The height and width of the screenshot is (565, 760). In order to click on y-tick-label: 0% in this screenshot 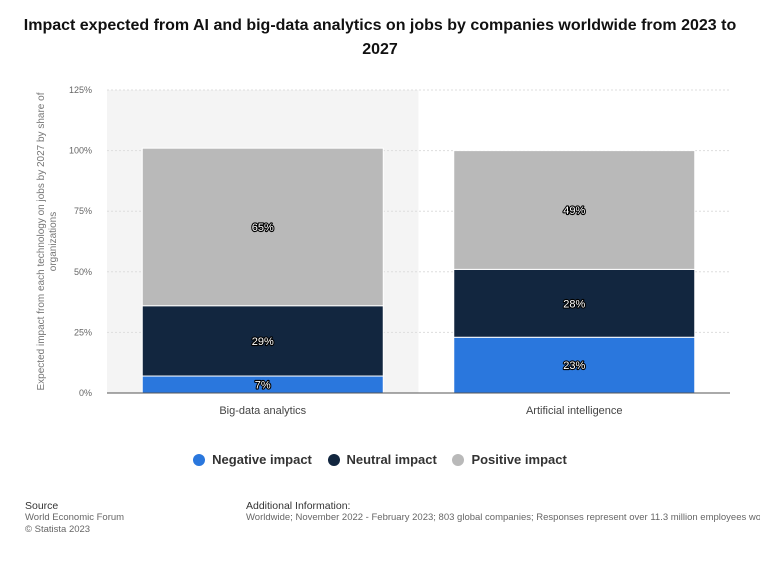, I will do `click(85, 393)`.